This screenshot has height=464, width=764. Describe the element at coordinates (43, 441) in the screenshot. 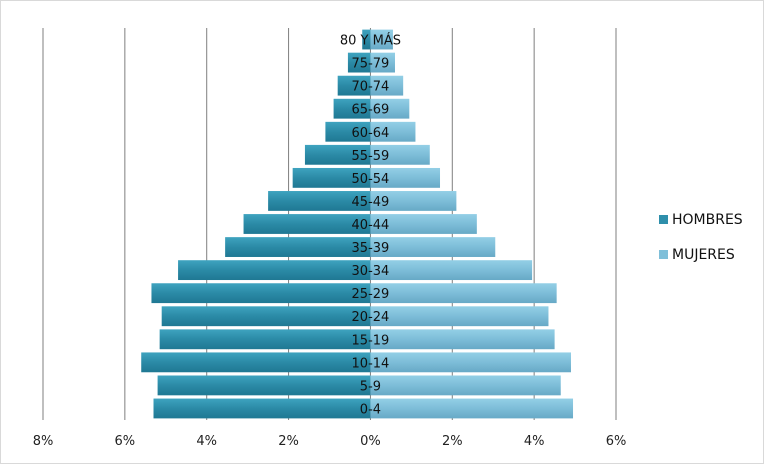

I see `x-tick-label-0: 8%` at that location.